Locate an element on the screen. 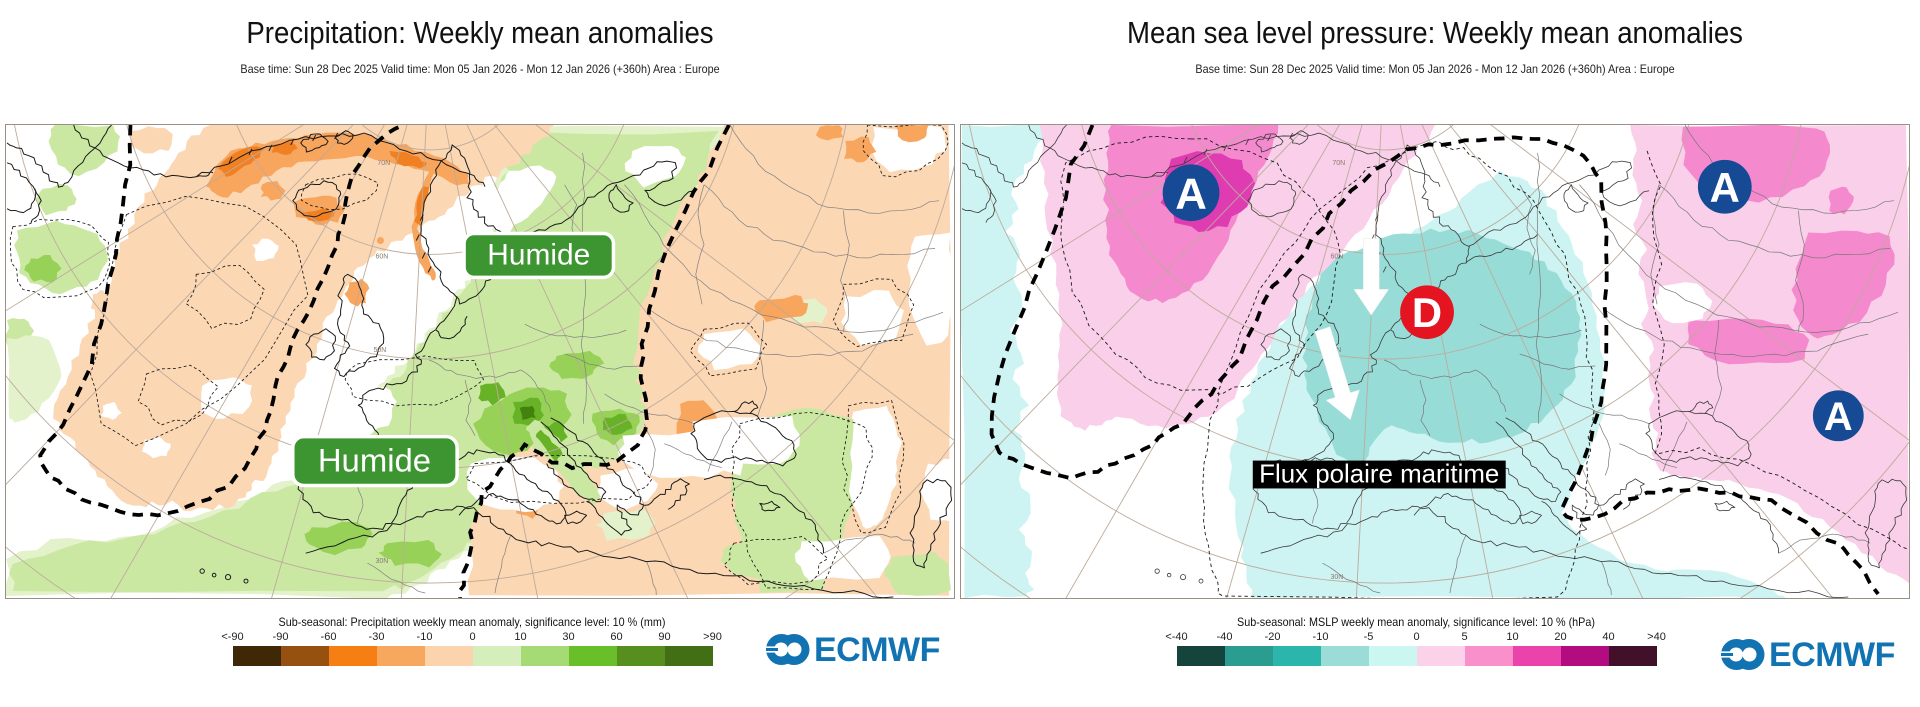  svg-text: 50N is located at coordinates (379, 350).